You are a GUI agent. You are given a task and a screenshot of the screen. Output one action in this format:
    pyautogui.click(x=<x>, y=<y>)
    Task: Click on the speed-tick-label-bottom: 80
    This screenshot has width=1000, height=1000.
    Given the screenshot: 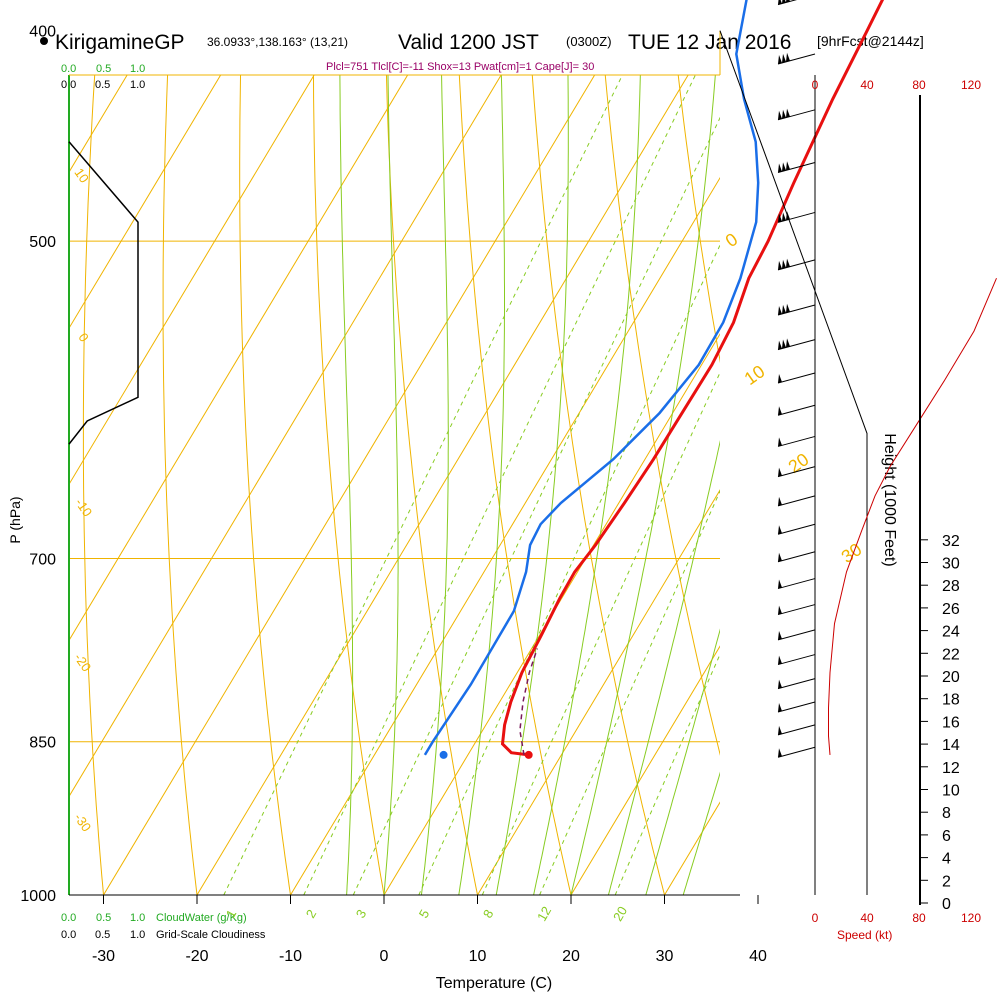 What is the action you would take?
    pyautogui.click(x=919, y=918)
    